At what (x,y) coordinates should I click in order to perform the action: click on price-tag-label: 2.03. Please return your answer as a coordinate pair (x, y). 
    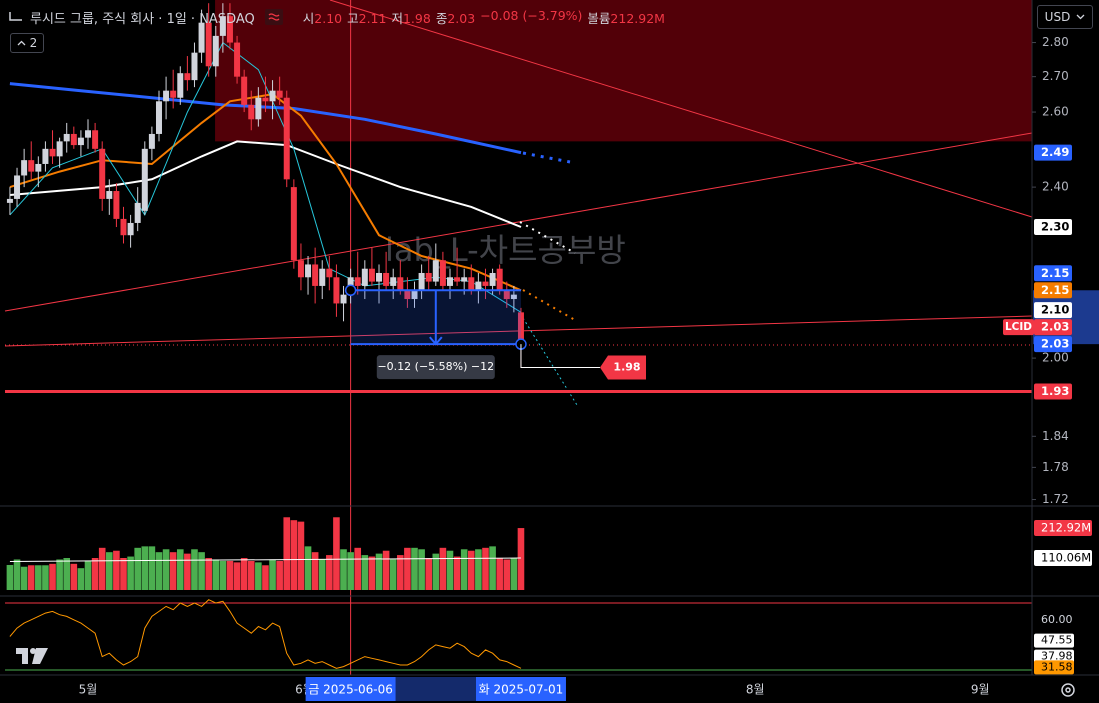
    Looking at the image, I should click on (1055, 327).